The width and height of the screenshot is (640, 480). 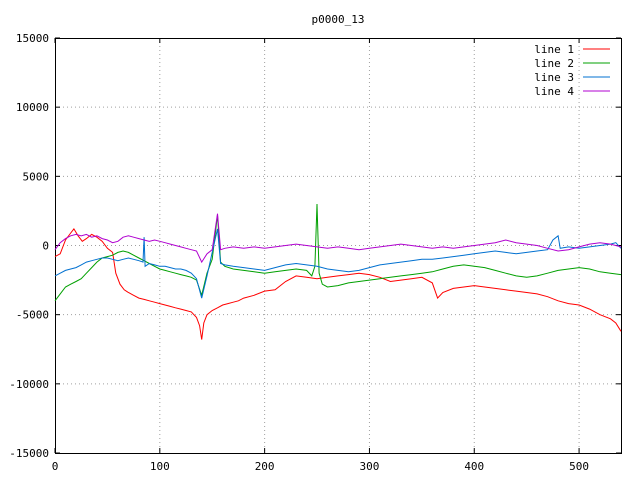 I want to click on y-tick-label: -15000, so click(x=29, y=453).